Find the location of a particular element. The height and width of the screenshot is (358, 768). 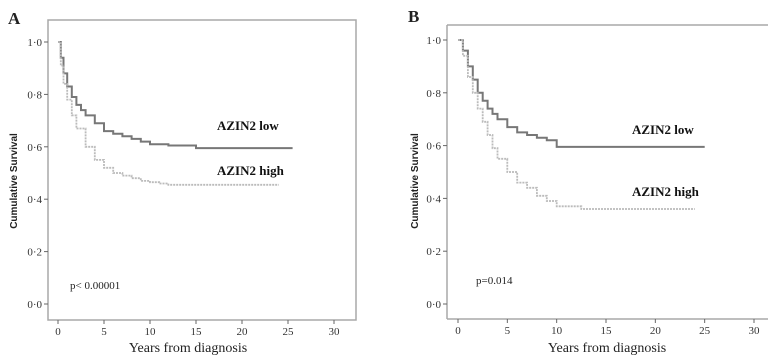

p-value-annotation: p=0.014 is located at coordinates (494, 281).